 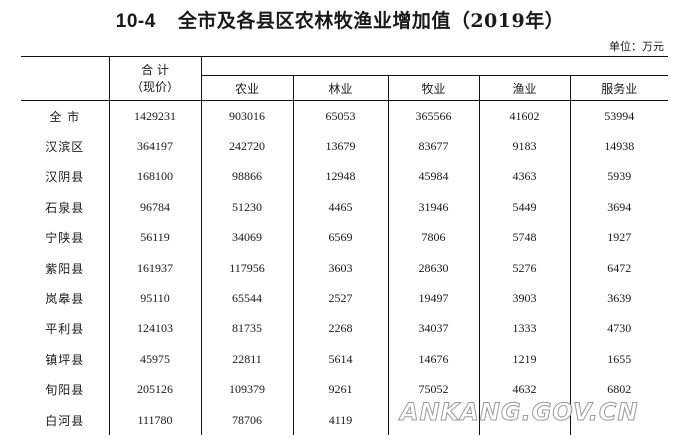 I want to click on row-value-cell: 3639, so click(x=619, y=298).